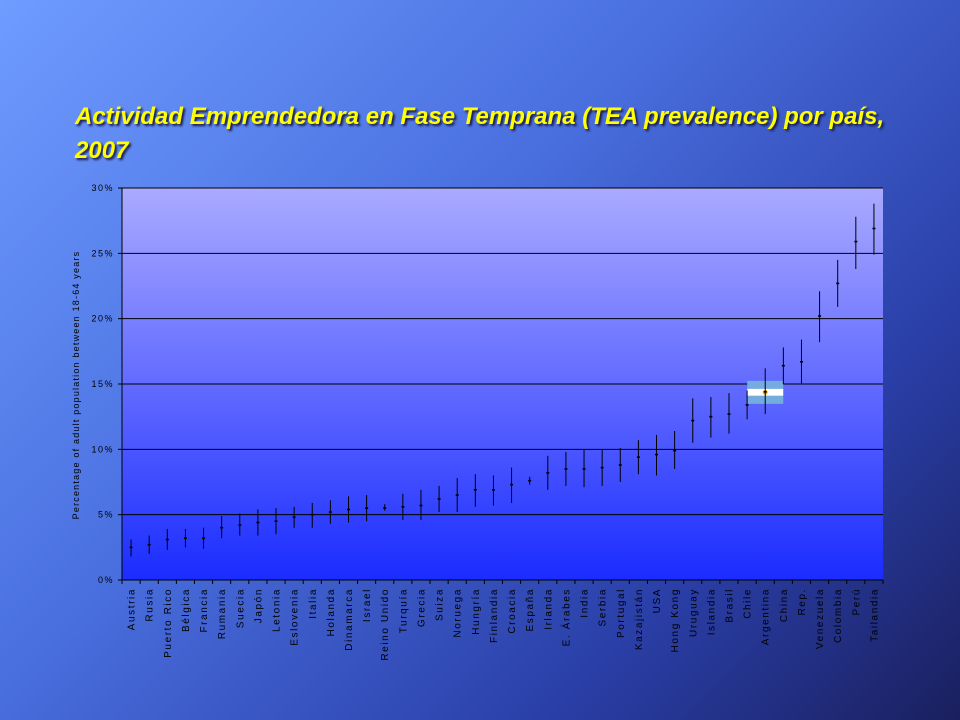  What do you see at coordinates (711, 611) in the screenshot?
I see `x-label-32: Islandia` at bounding box center [711, 611].